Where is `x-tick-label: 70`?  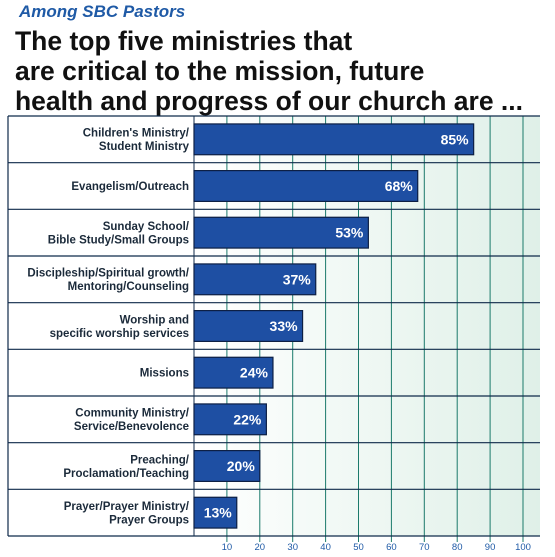
x-tick-label: 70 is located at coordinates (424, 547).